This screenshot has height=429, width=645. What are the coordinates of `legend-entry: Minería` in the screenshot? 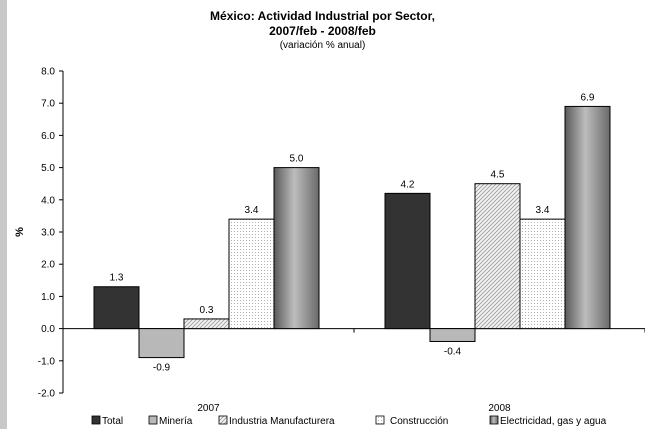 It's located at (176, 421).